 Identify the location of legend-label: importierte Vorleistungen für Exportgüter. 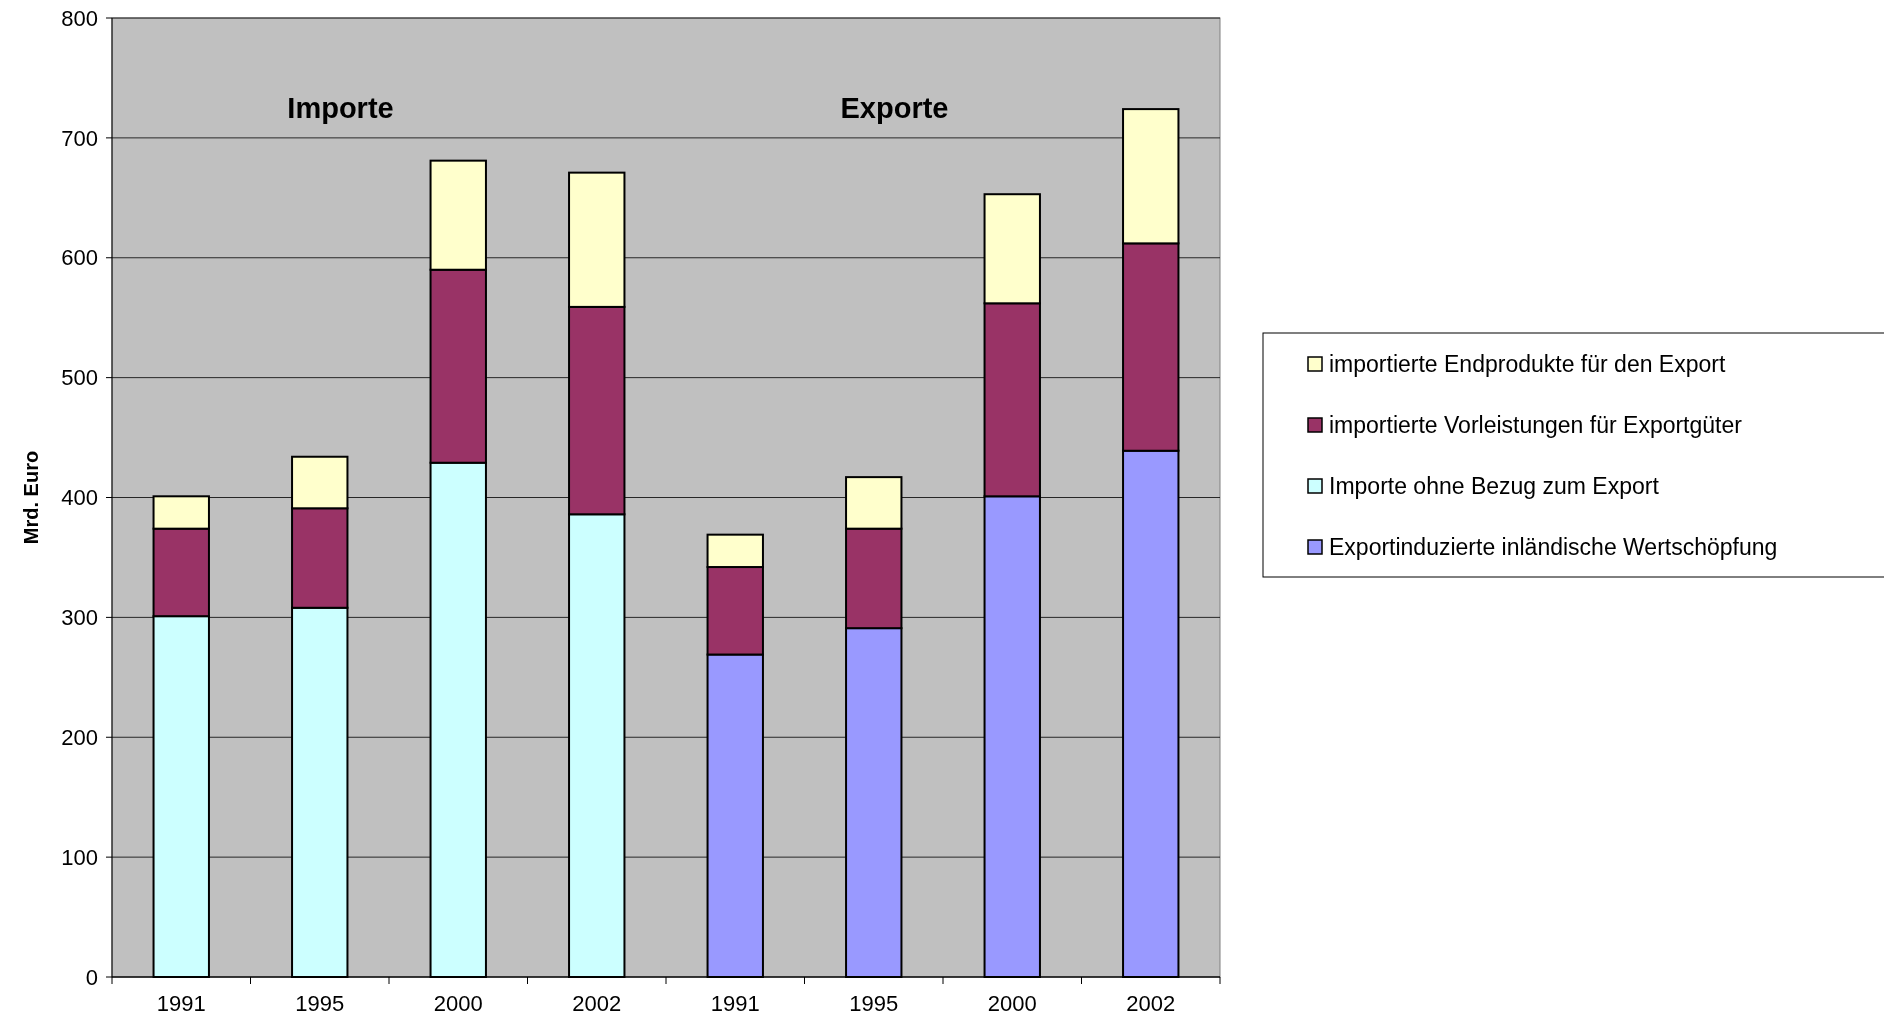
(1536, 425).